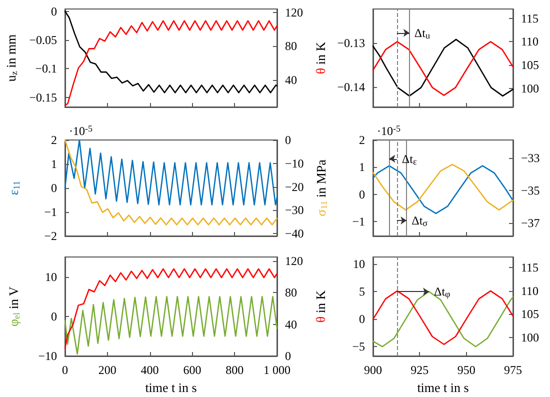 The image size is (550, 397). What do you see at coordinates (43, 39) in the screenshot?
I see `y-tick-label: −0.05` at bounding box center [43, 39].